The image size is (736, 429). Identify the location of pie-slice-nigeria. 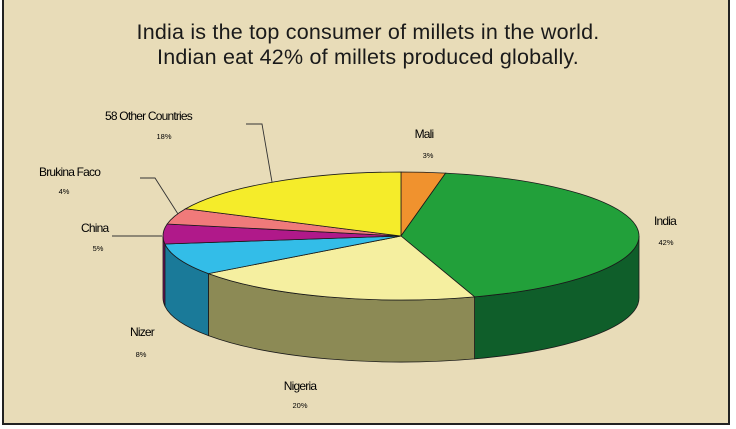
(341, 268).